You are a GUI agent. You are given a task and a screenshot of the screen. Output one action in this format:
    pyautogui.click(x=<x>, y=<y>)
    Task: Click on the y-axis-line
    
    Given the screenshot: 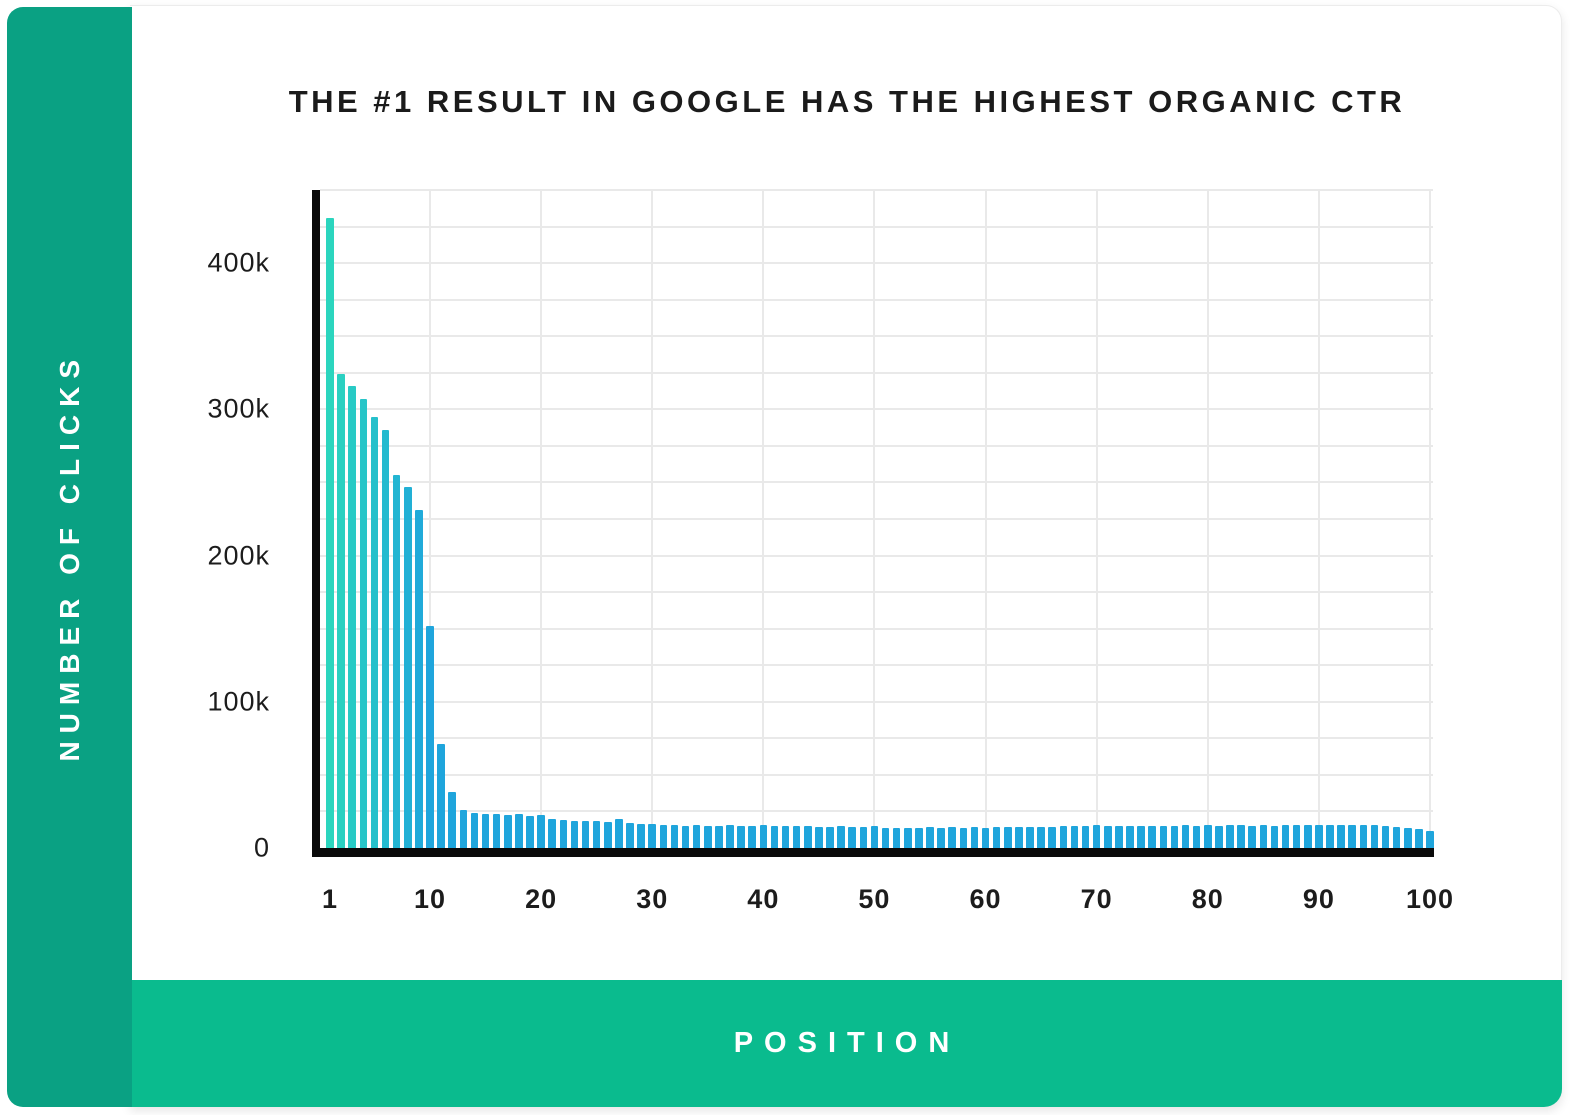 What is the action you would take?
    pyautogui.click(x=316, y=523)
    